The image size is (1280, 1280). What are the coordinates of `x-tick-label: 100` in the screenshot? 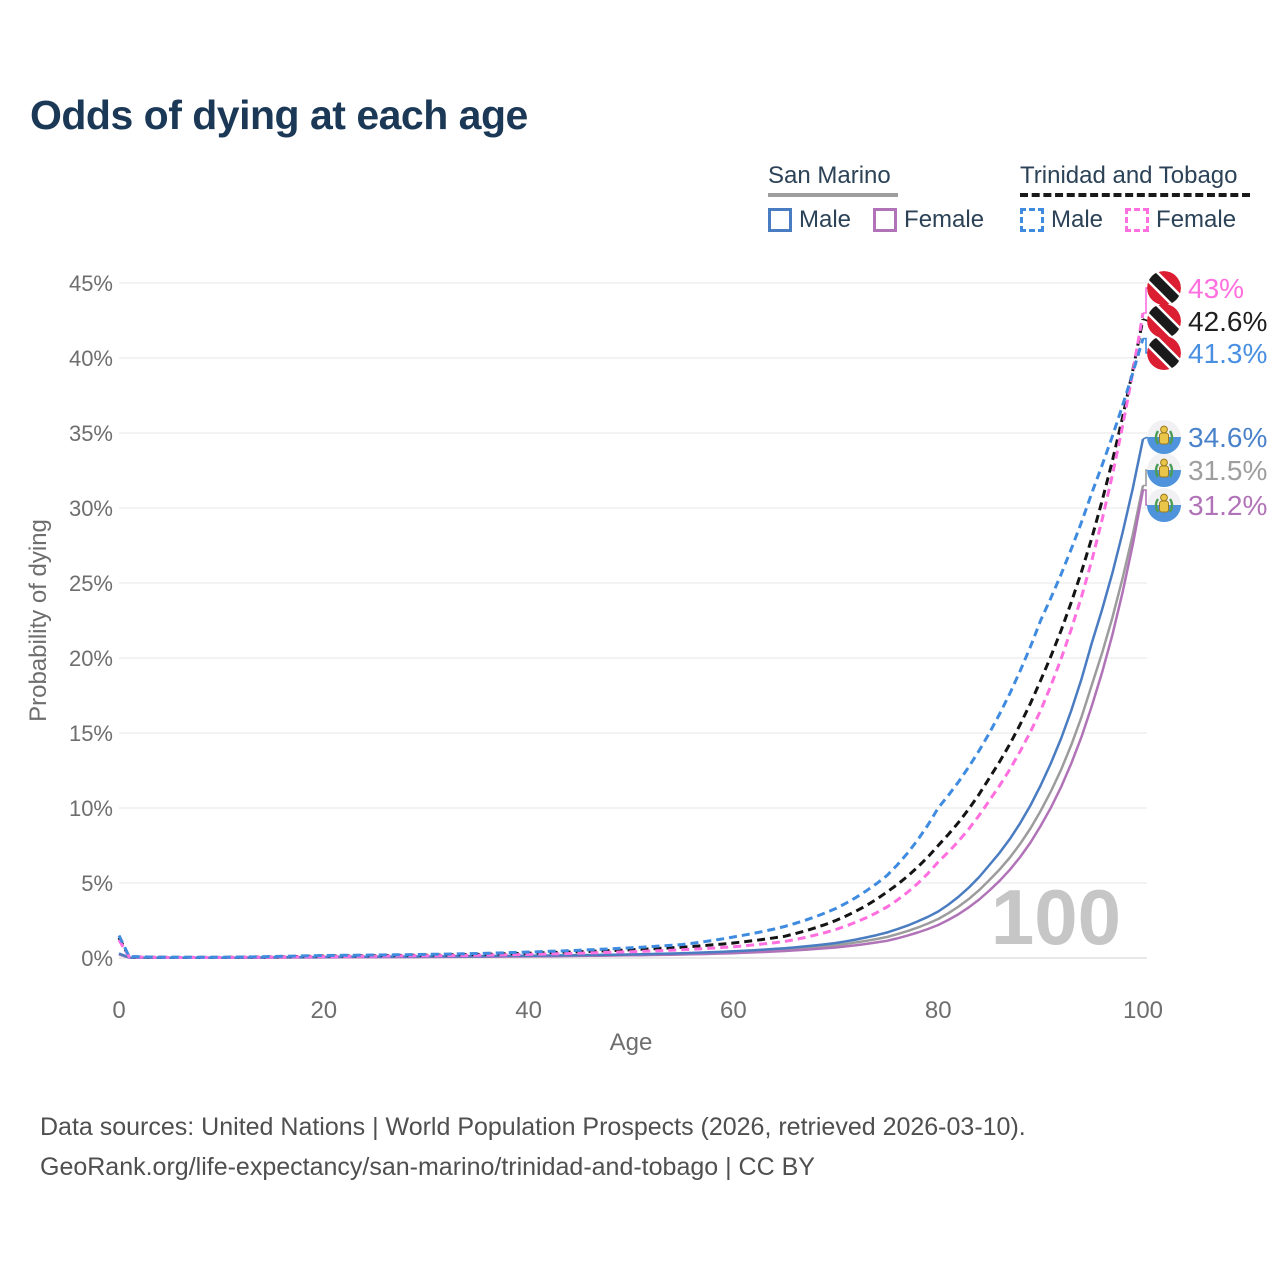 It's located at (1143, 1010).